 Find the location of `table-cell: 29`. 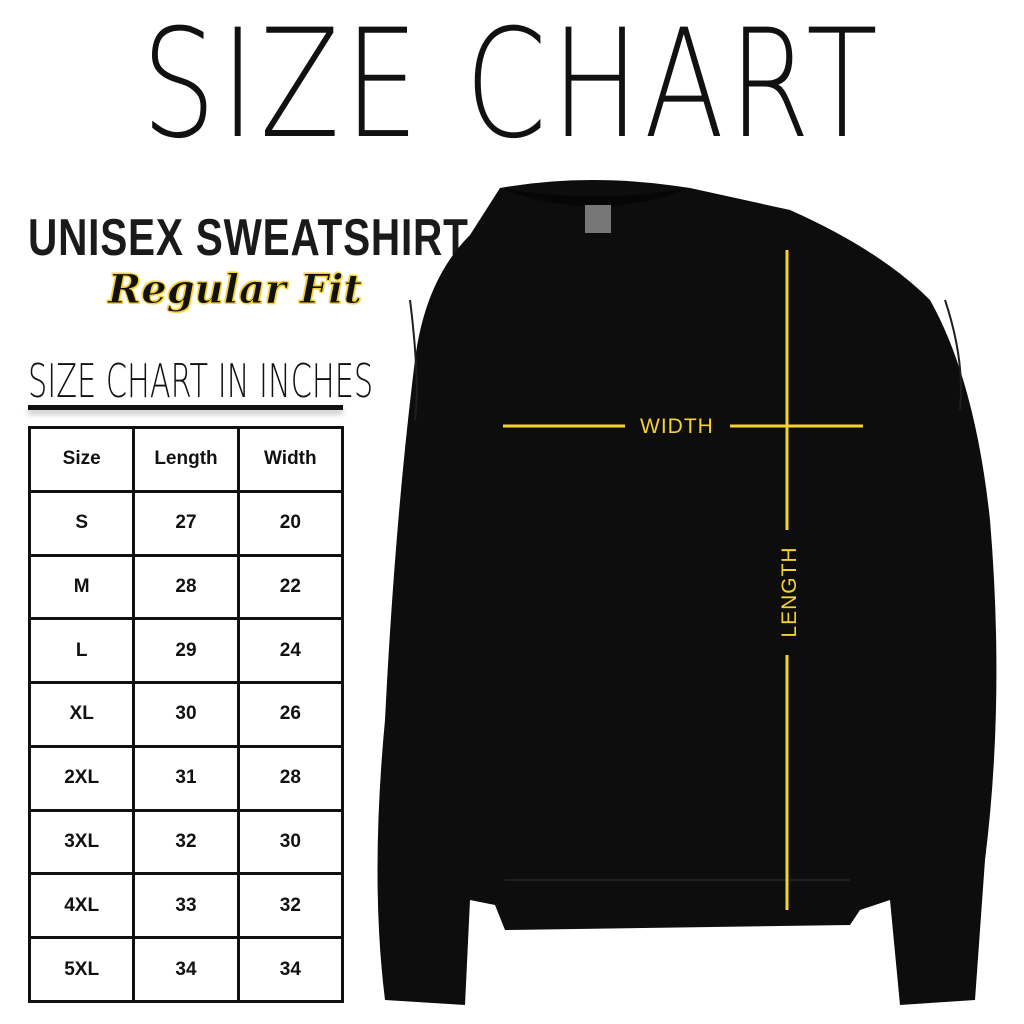

table-cell: 29 is located at coordinates (186, 651).